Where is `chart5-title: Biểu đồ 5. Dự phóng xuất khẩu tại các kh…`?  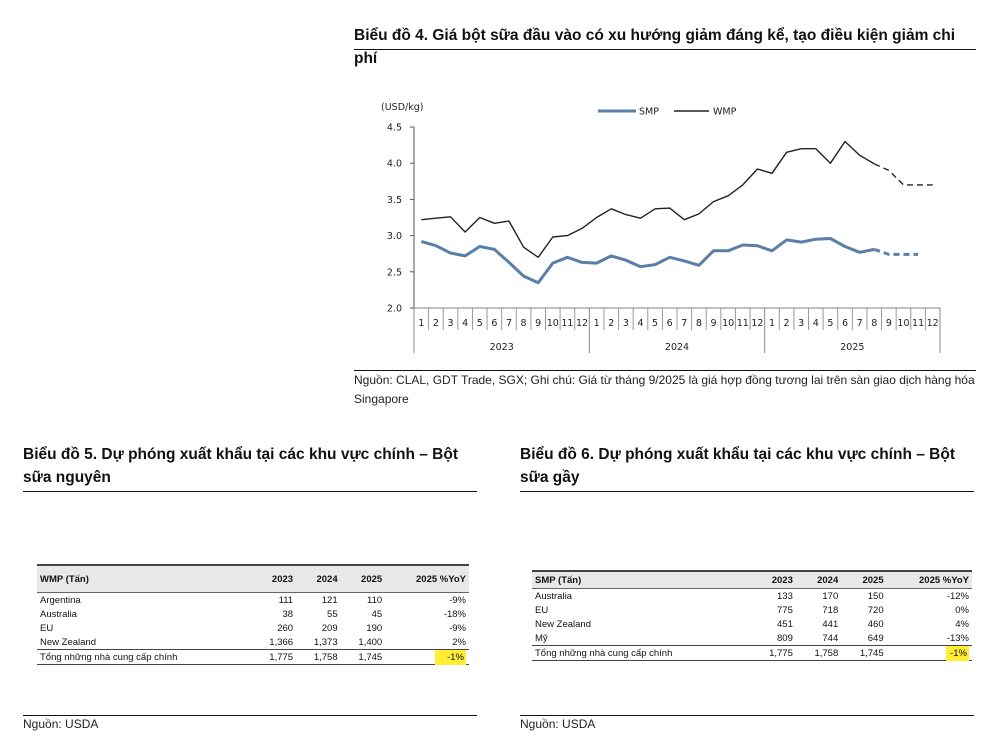
chart5-title: Biểu đồ 5. Dự phóng xuất khẩu tại các kh… is located at coordinates (240, 466).